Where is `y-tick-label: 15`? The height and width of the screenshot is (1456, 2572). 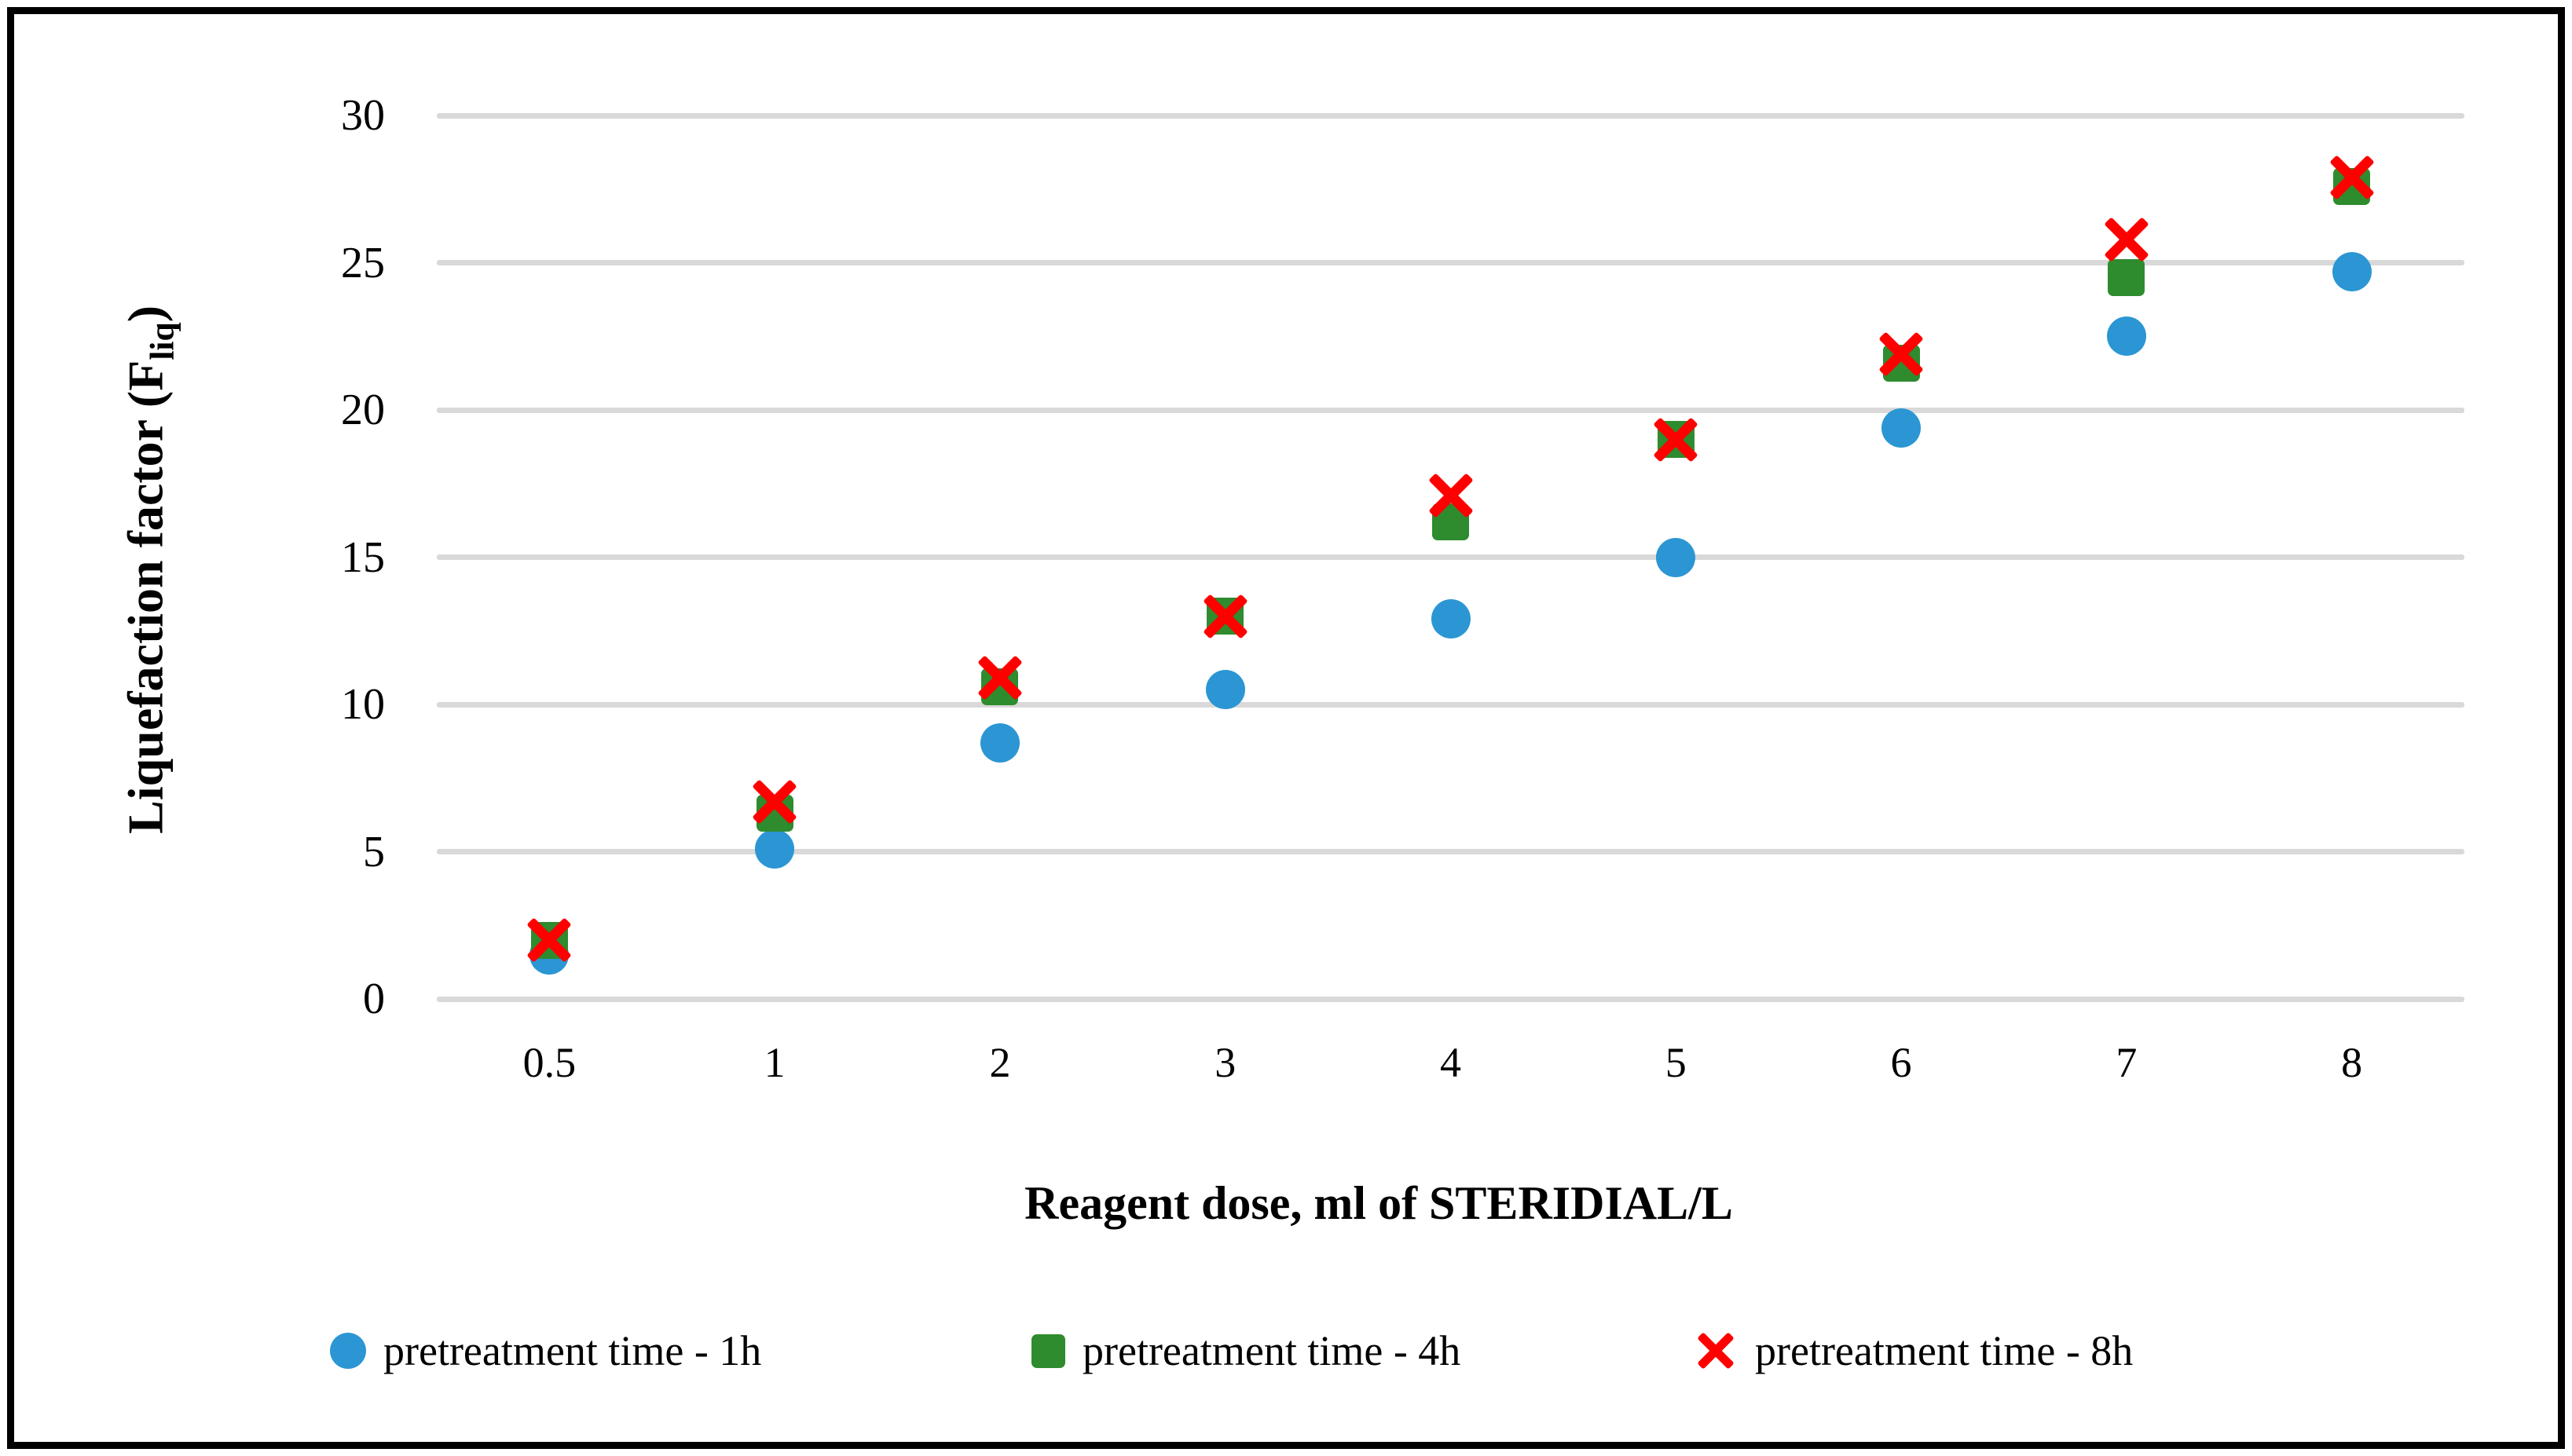
y-tick-label: 15 is located at coordinates (363, 557).